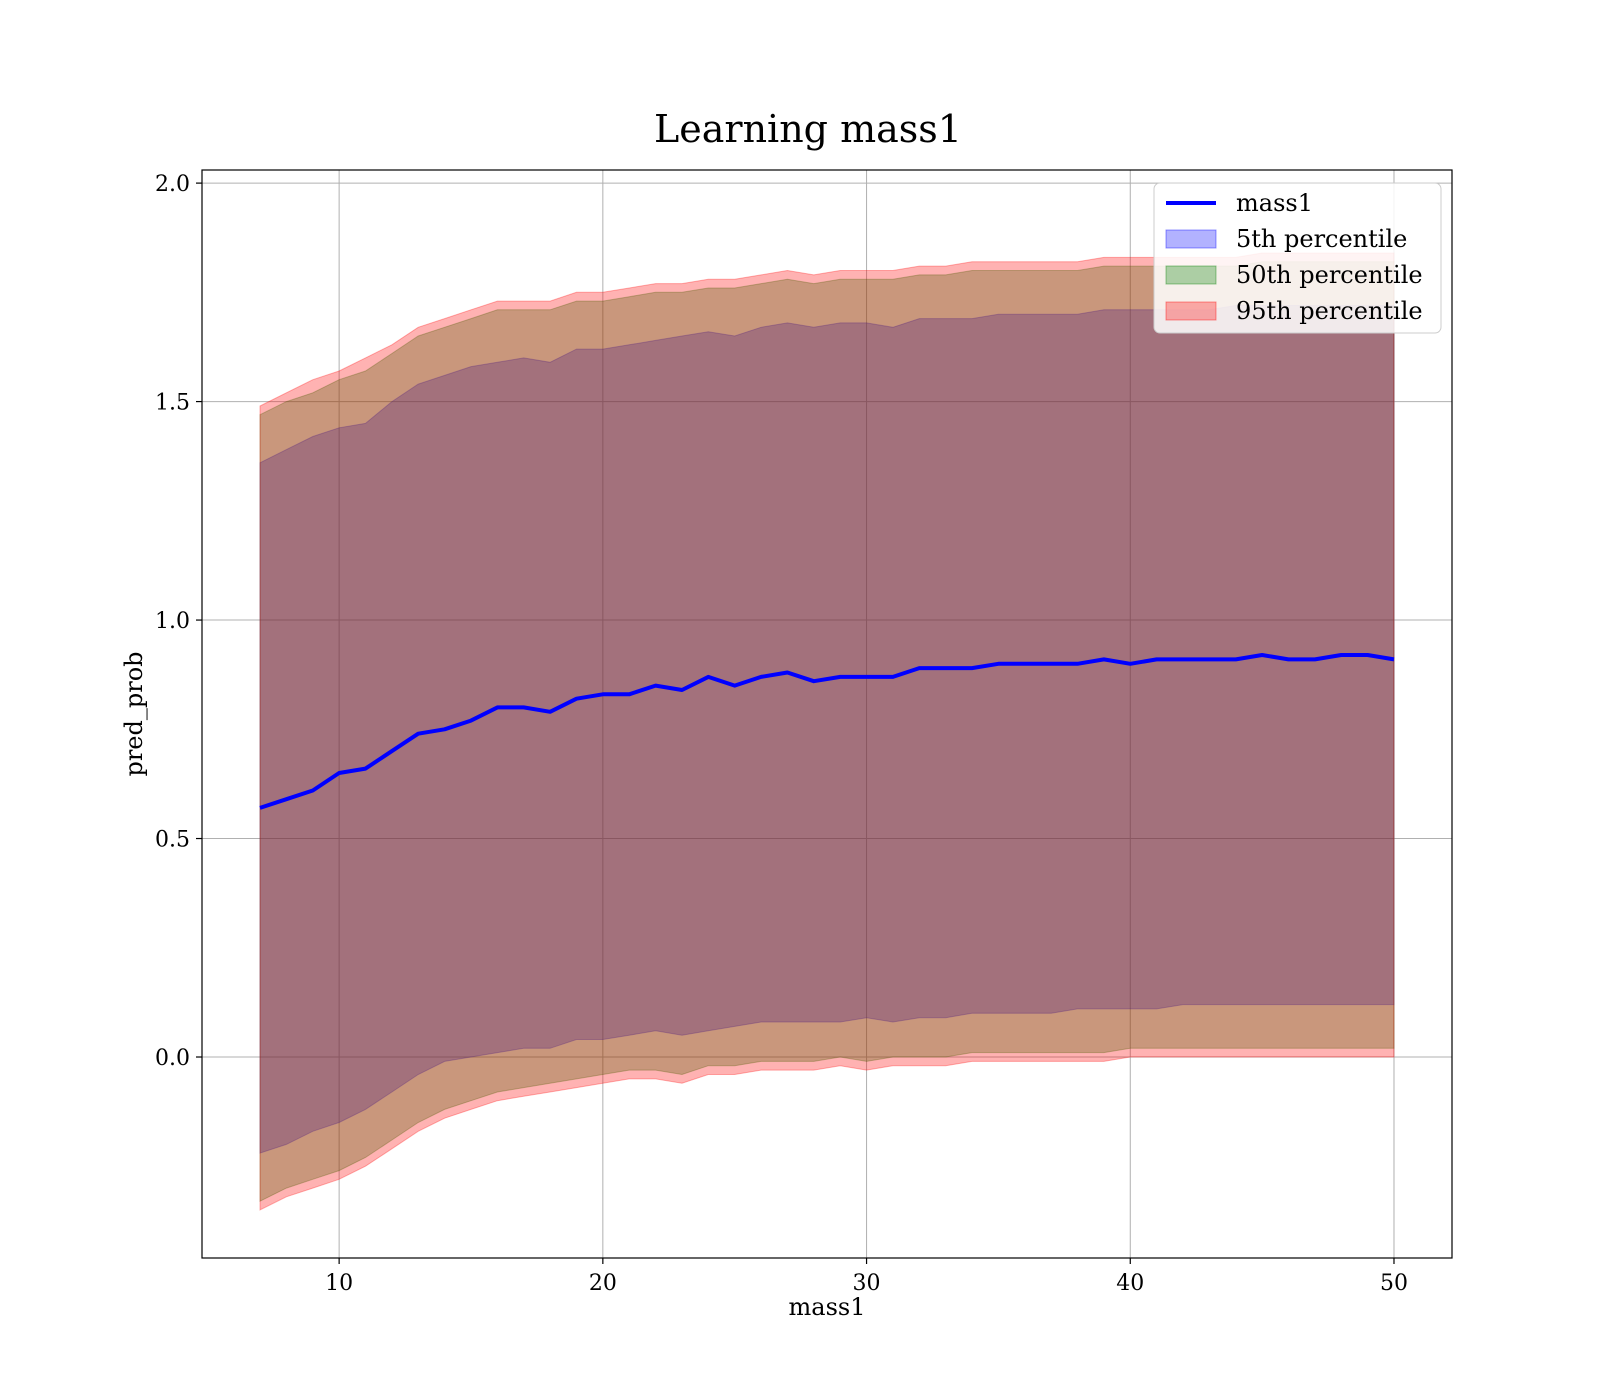 The height and width of the screenshot is (1400, 1600). What do you see at coordinates (339, 1283) in the screenshot?
I see `x-tick-label: 10` at bounding box center [339, 1283].